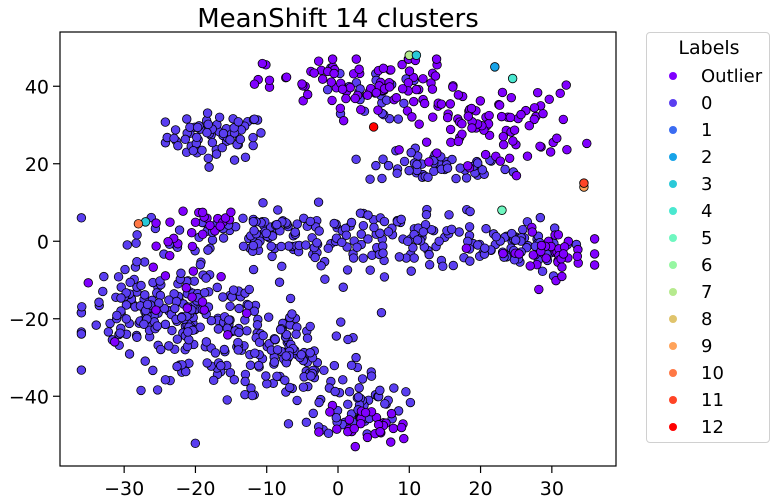 Image resolution: width=778 pixels, height=503 pixels. What do you see at coordinates (124, 489) in the screenshot?
I see `x-tick-label: −30` at bounding box center [124, 489].